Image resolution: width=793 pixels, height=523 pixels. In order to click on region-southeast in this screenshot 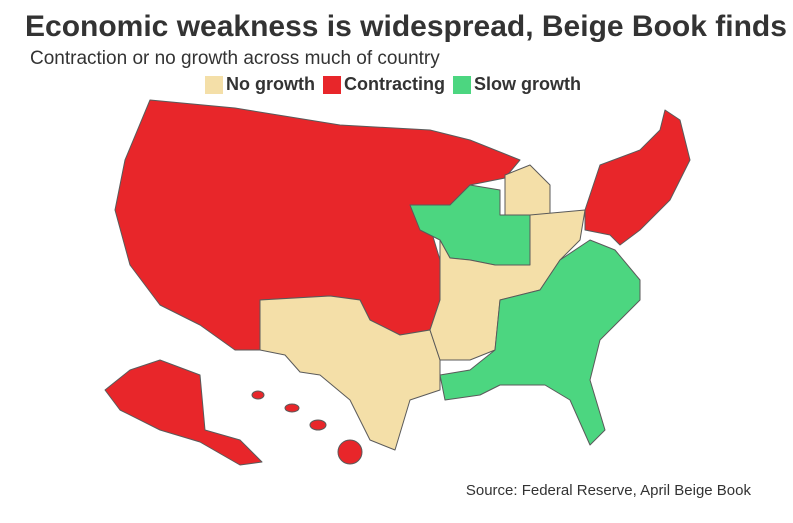, I will do `click(540, 342)`.